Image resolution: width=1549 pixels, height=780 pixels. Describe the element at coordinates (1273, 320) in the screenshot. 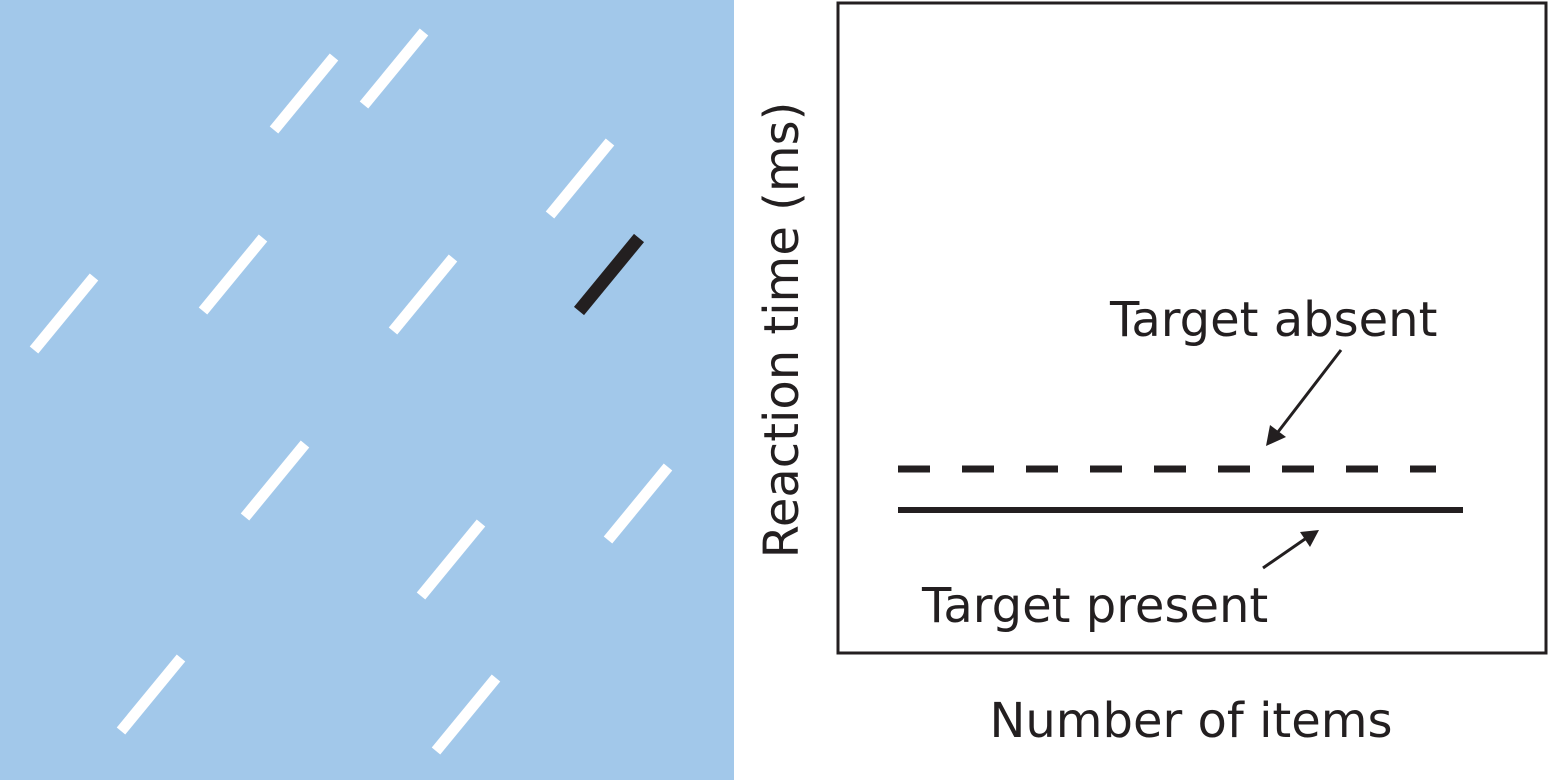

I see `target-absent-label: Target absent` at that location.